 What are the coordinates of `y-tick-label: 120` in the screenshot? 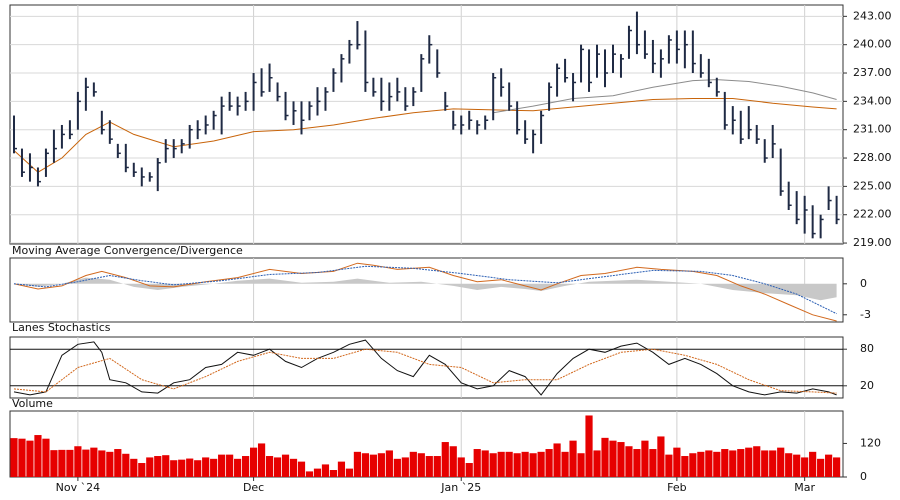 It's located at (870, 442).